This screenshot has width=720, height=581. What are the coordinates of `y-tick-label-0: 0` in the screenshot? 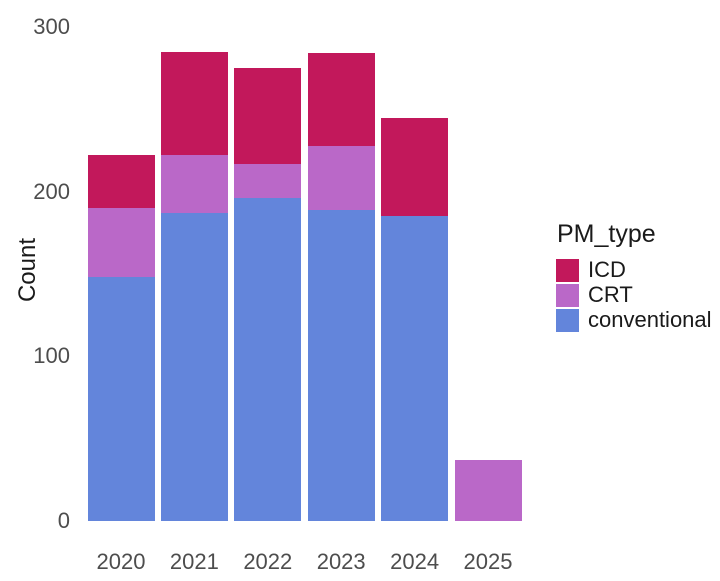 It's located at (63, 520).